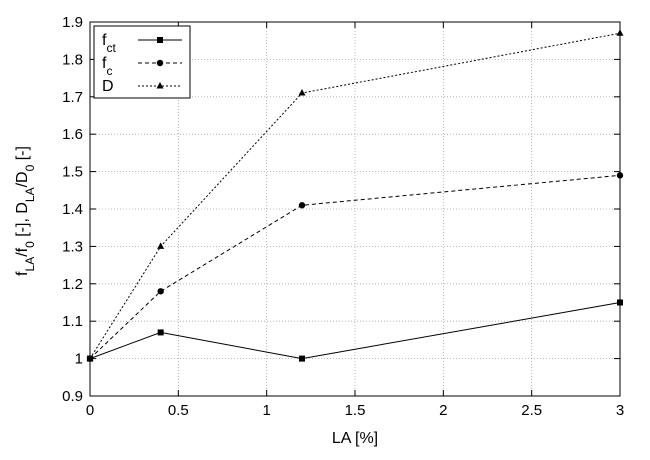 This screenshot has height=460, width=650. I want to click on y-tick-label: 1.4, so click(72, 209).